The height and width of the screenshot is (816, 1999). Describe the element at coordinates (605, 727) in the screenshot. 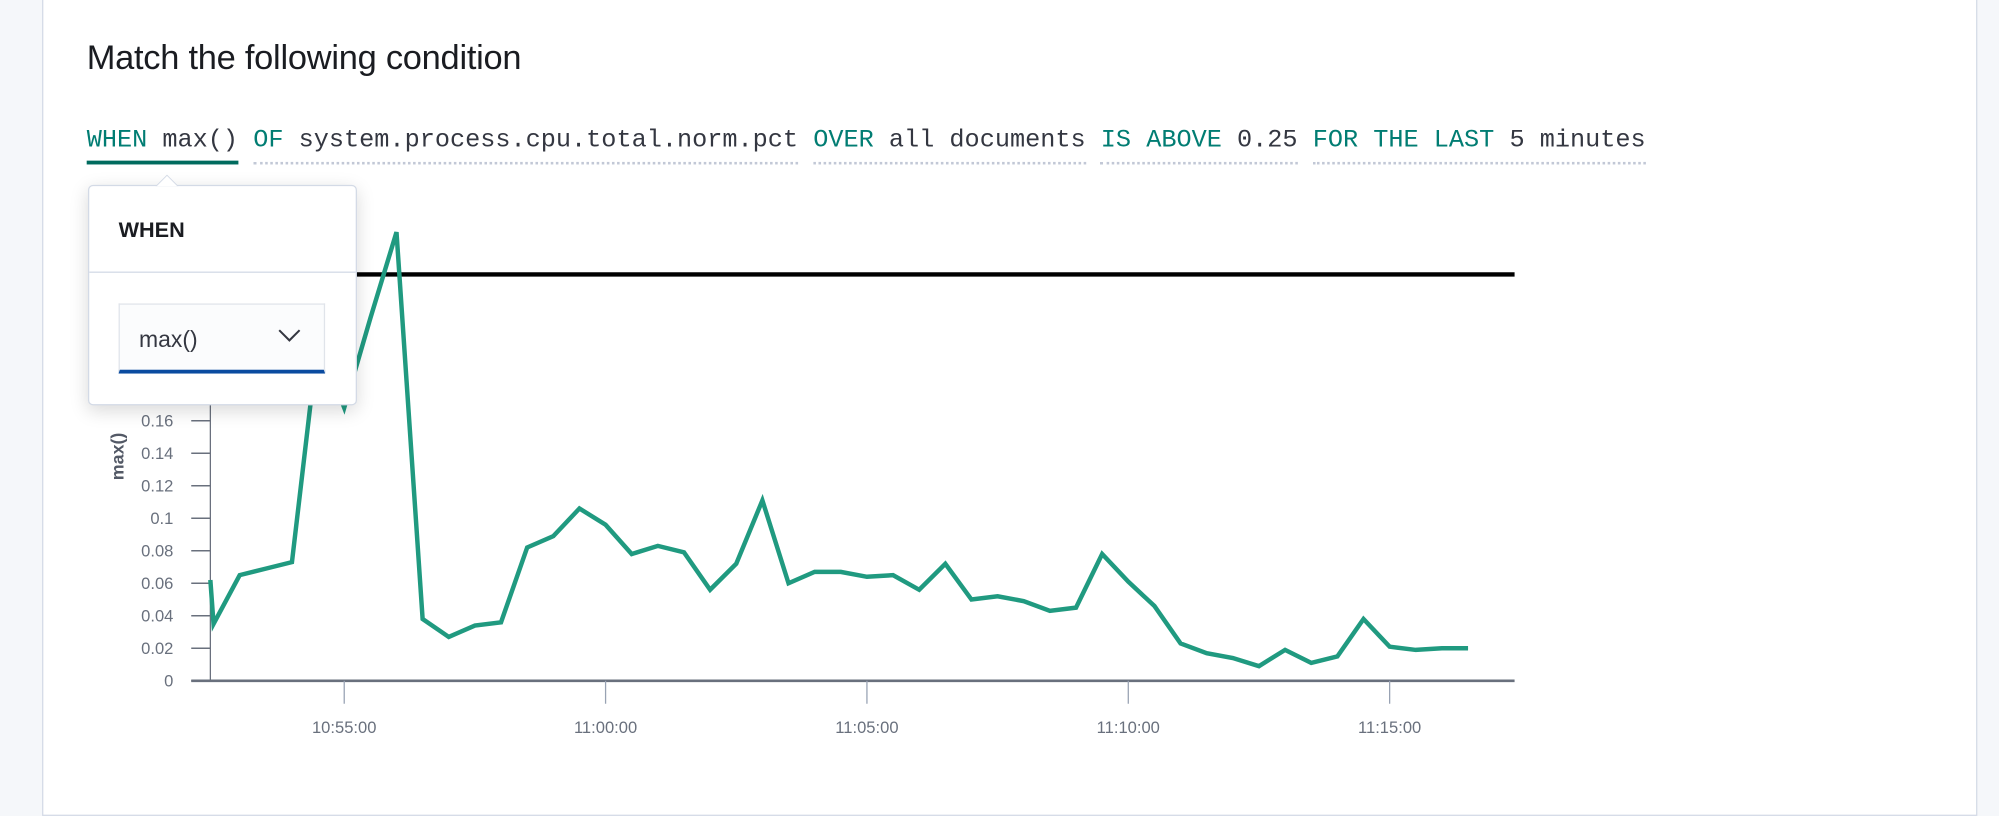

I see `x-tick-label: 11:00:00` at that location.